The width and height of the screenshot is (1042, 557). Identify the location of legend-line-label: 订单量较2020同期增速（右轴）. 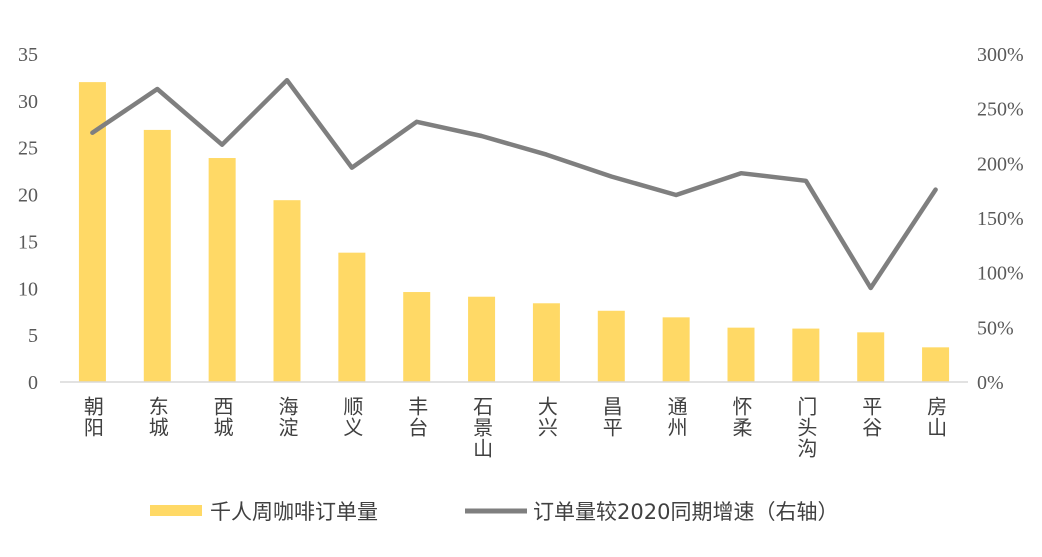
(685, 512).